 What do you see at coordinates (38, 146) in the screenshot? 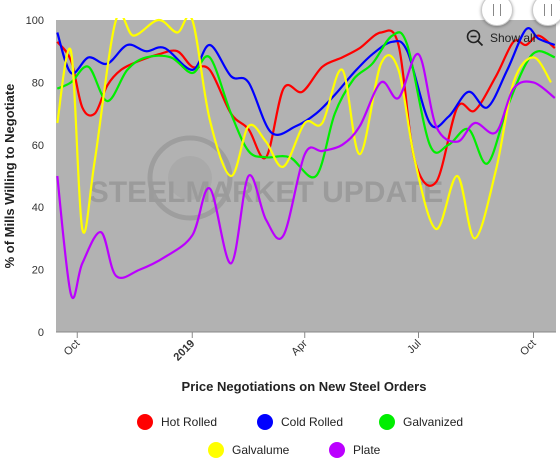
I see `y-tick-label: 60` at bounding box center [38, 146].